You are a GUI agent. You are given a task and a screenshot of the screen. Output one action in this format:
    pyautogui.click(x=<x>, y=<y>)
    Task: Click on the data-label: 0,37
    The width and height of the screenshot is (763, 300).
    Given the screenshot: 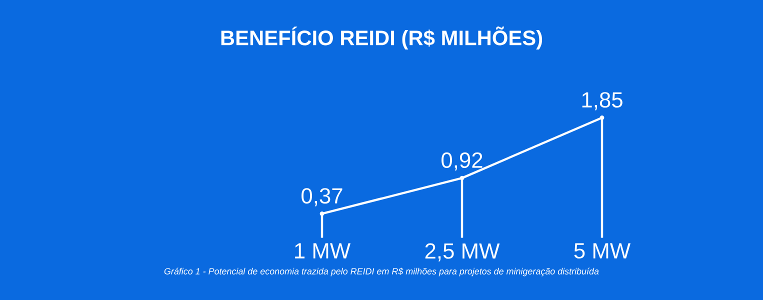 What is the action you would take?
    pyautogui.click(x=322, y=197)
    